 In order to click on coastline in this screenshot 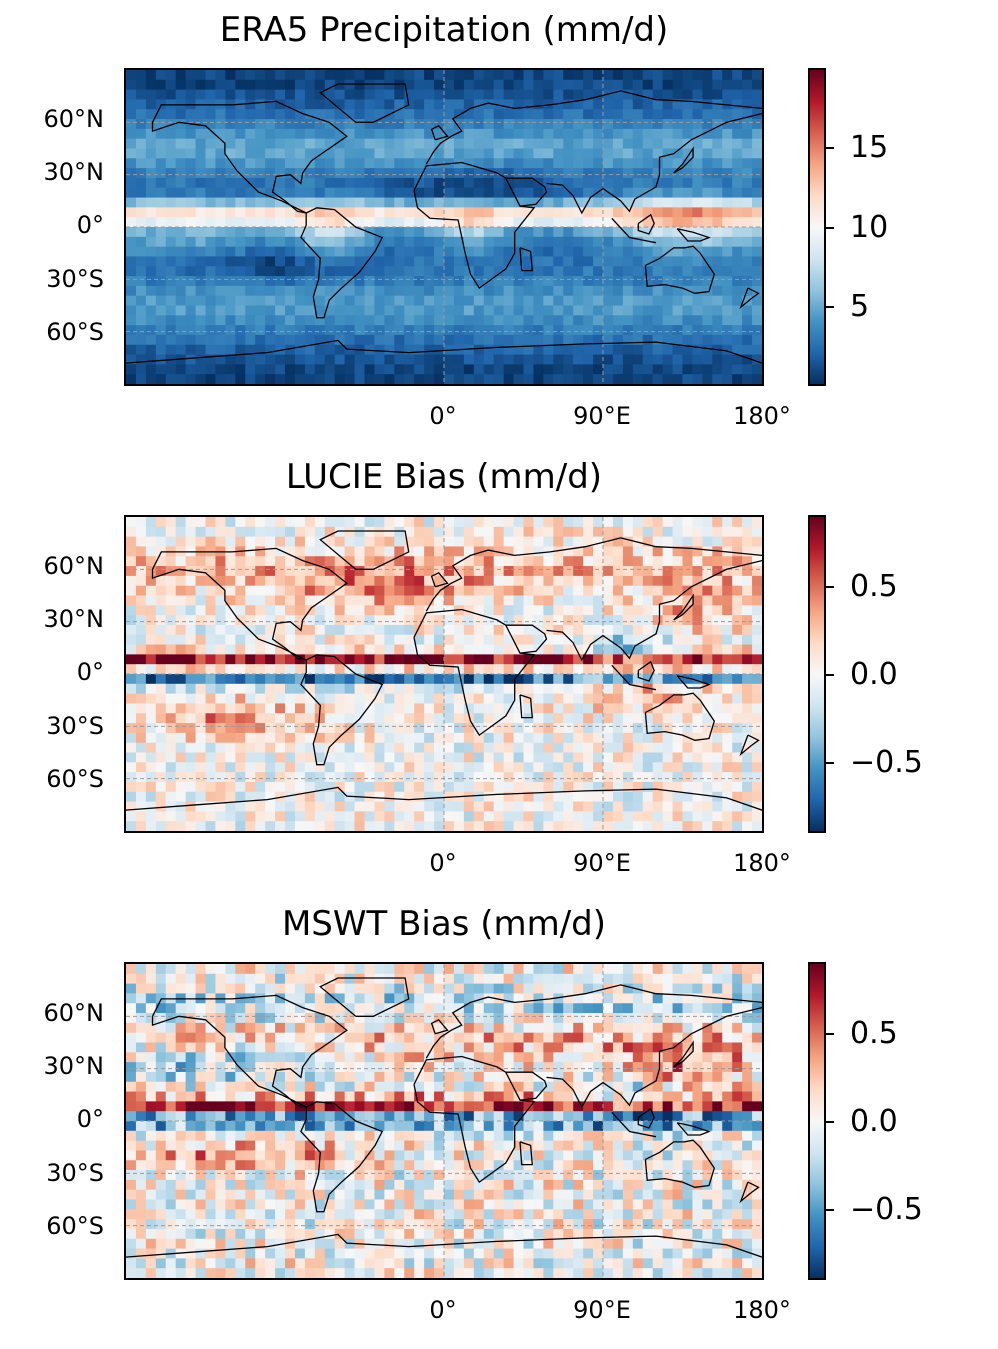, I will do `click(444, 798)`.